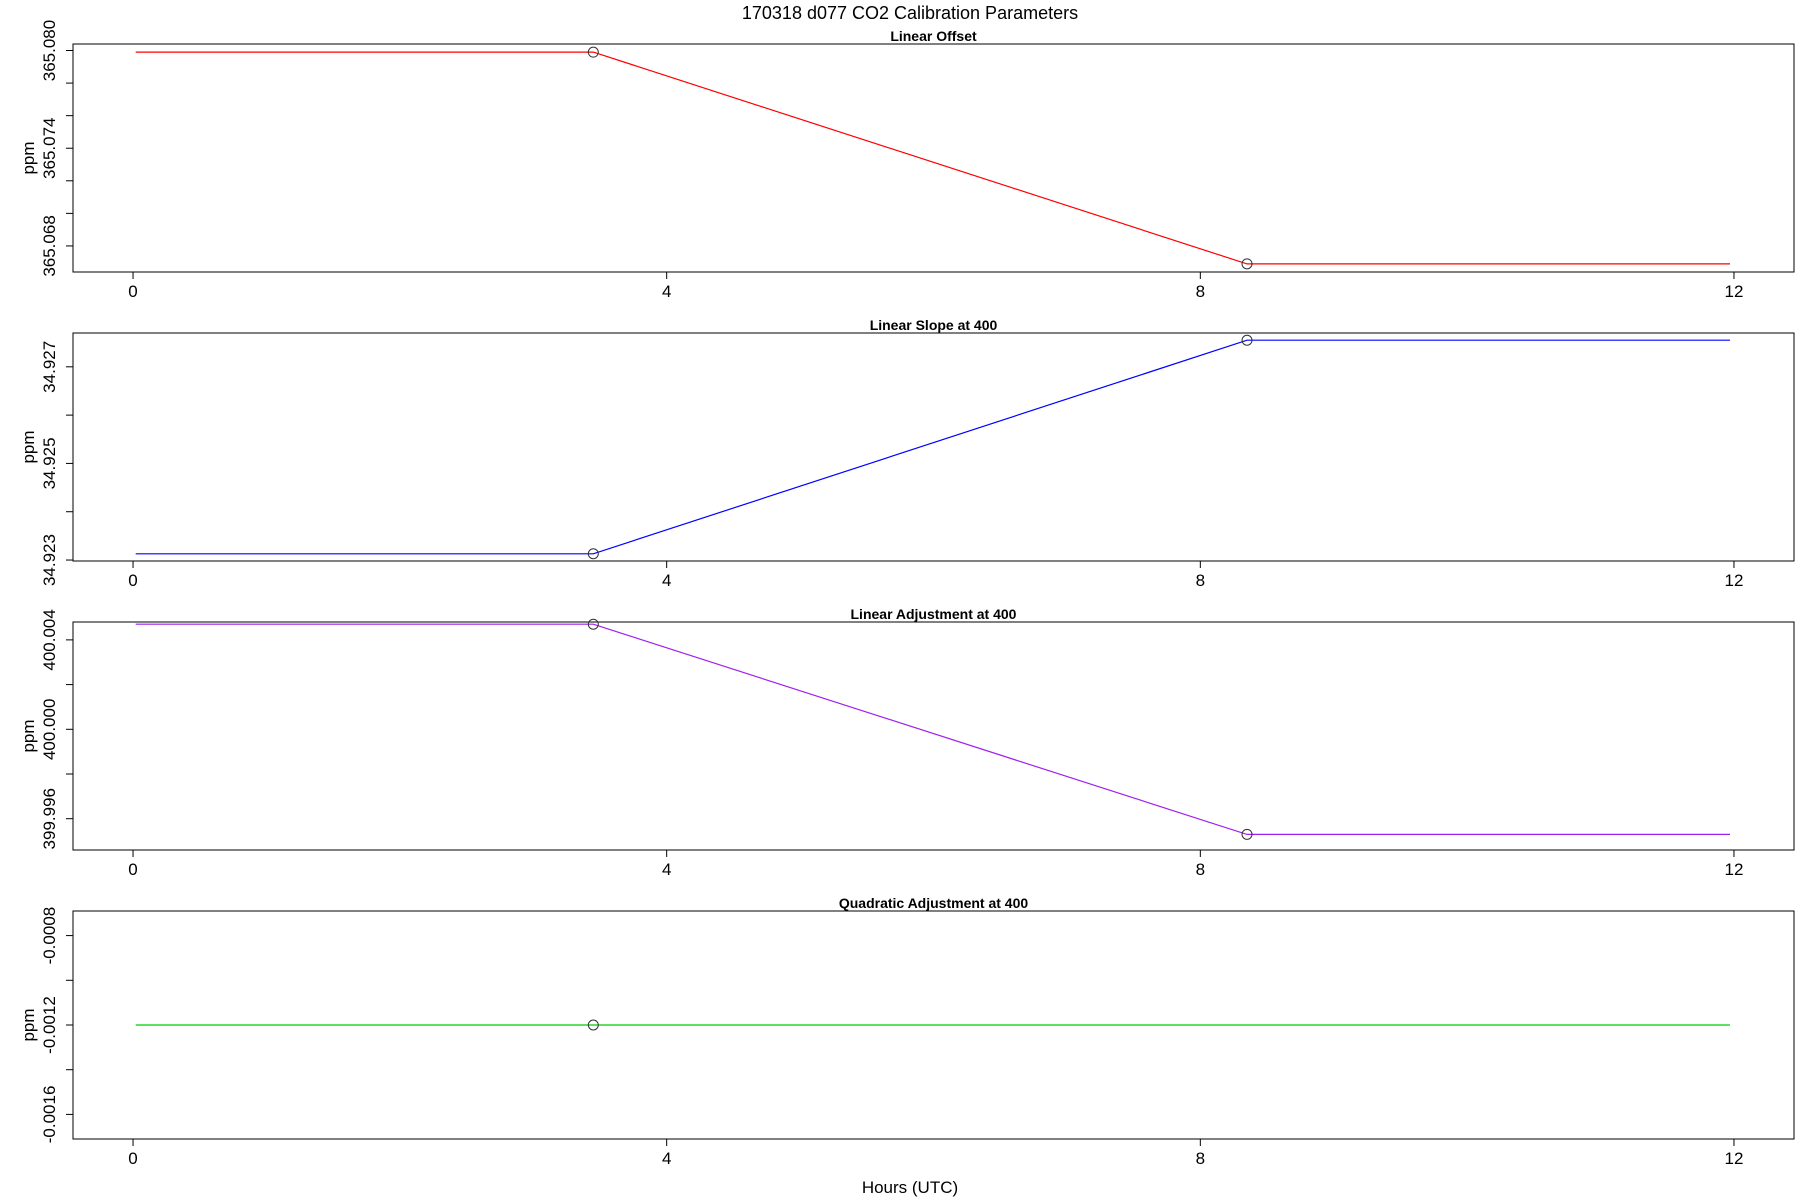 The image size is (1800, 1200). What do you see at coordinates (910, 1187) in the screenshot?
I see `x-axis-label: Hours (UTC)` at bounding box center [910, 1187].